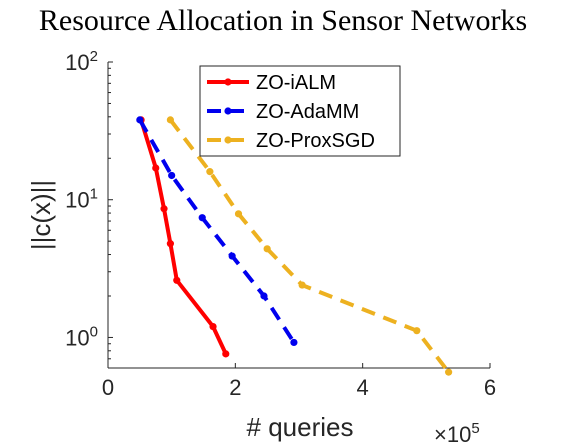  I want to click on chart-title: Resource Allocation in Sensor Networks, so click(283, 20).